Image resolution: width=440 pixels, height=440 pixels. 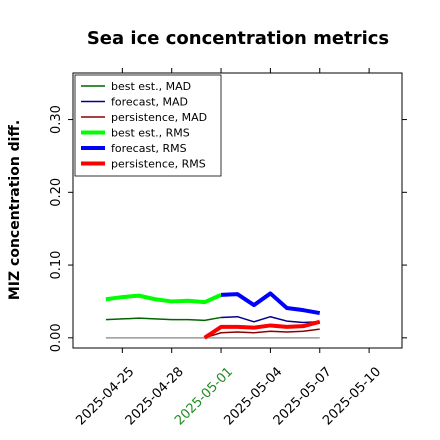 I want to click on legend-label: forecast, RMS, so click(x=149, y=148).